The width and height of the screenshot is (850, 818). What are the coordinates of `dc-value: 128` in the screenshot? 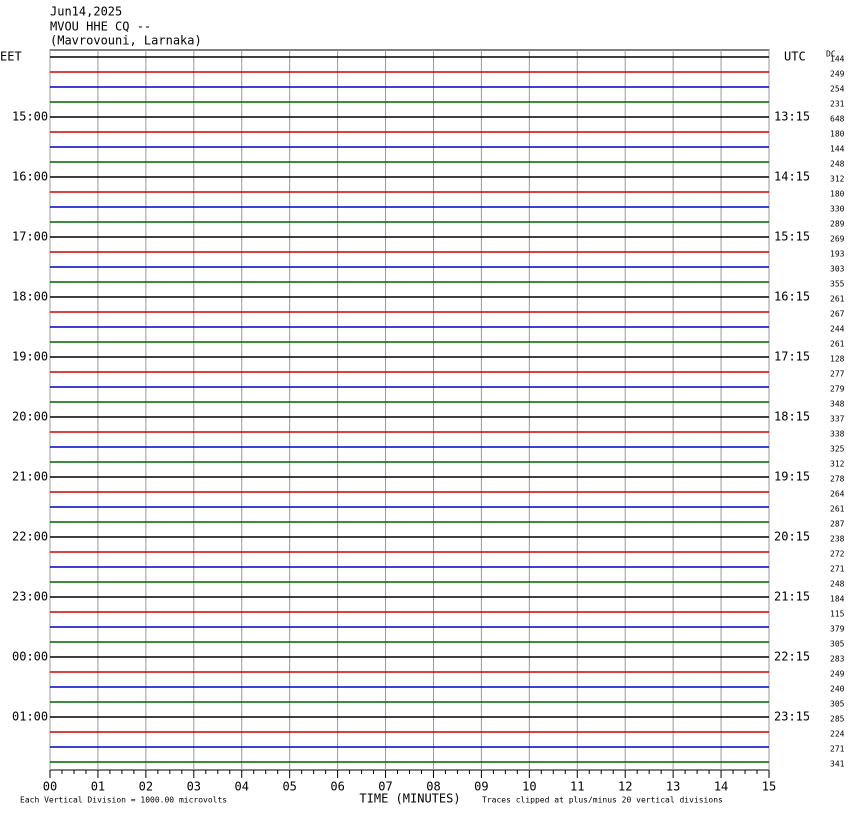 It's located at (837, 359).